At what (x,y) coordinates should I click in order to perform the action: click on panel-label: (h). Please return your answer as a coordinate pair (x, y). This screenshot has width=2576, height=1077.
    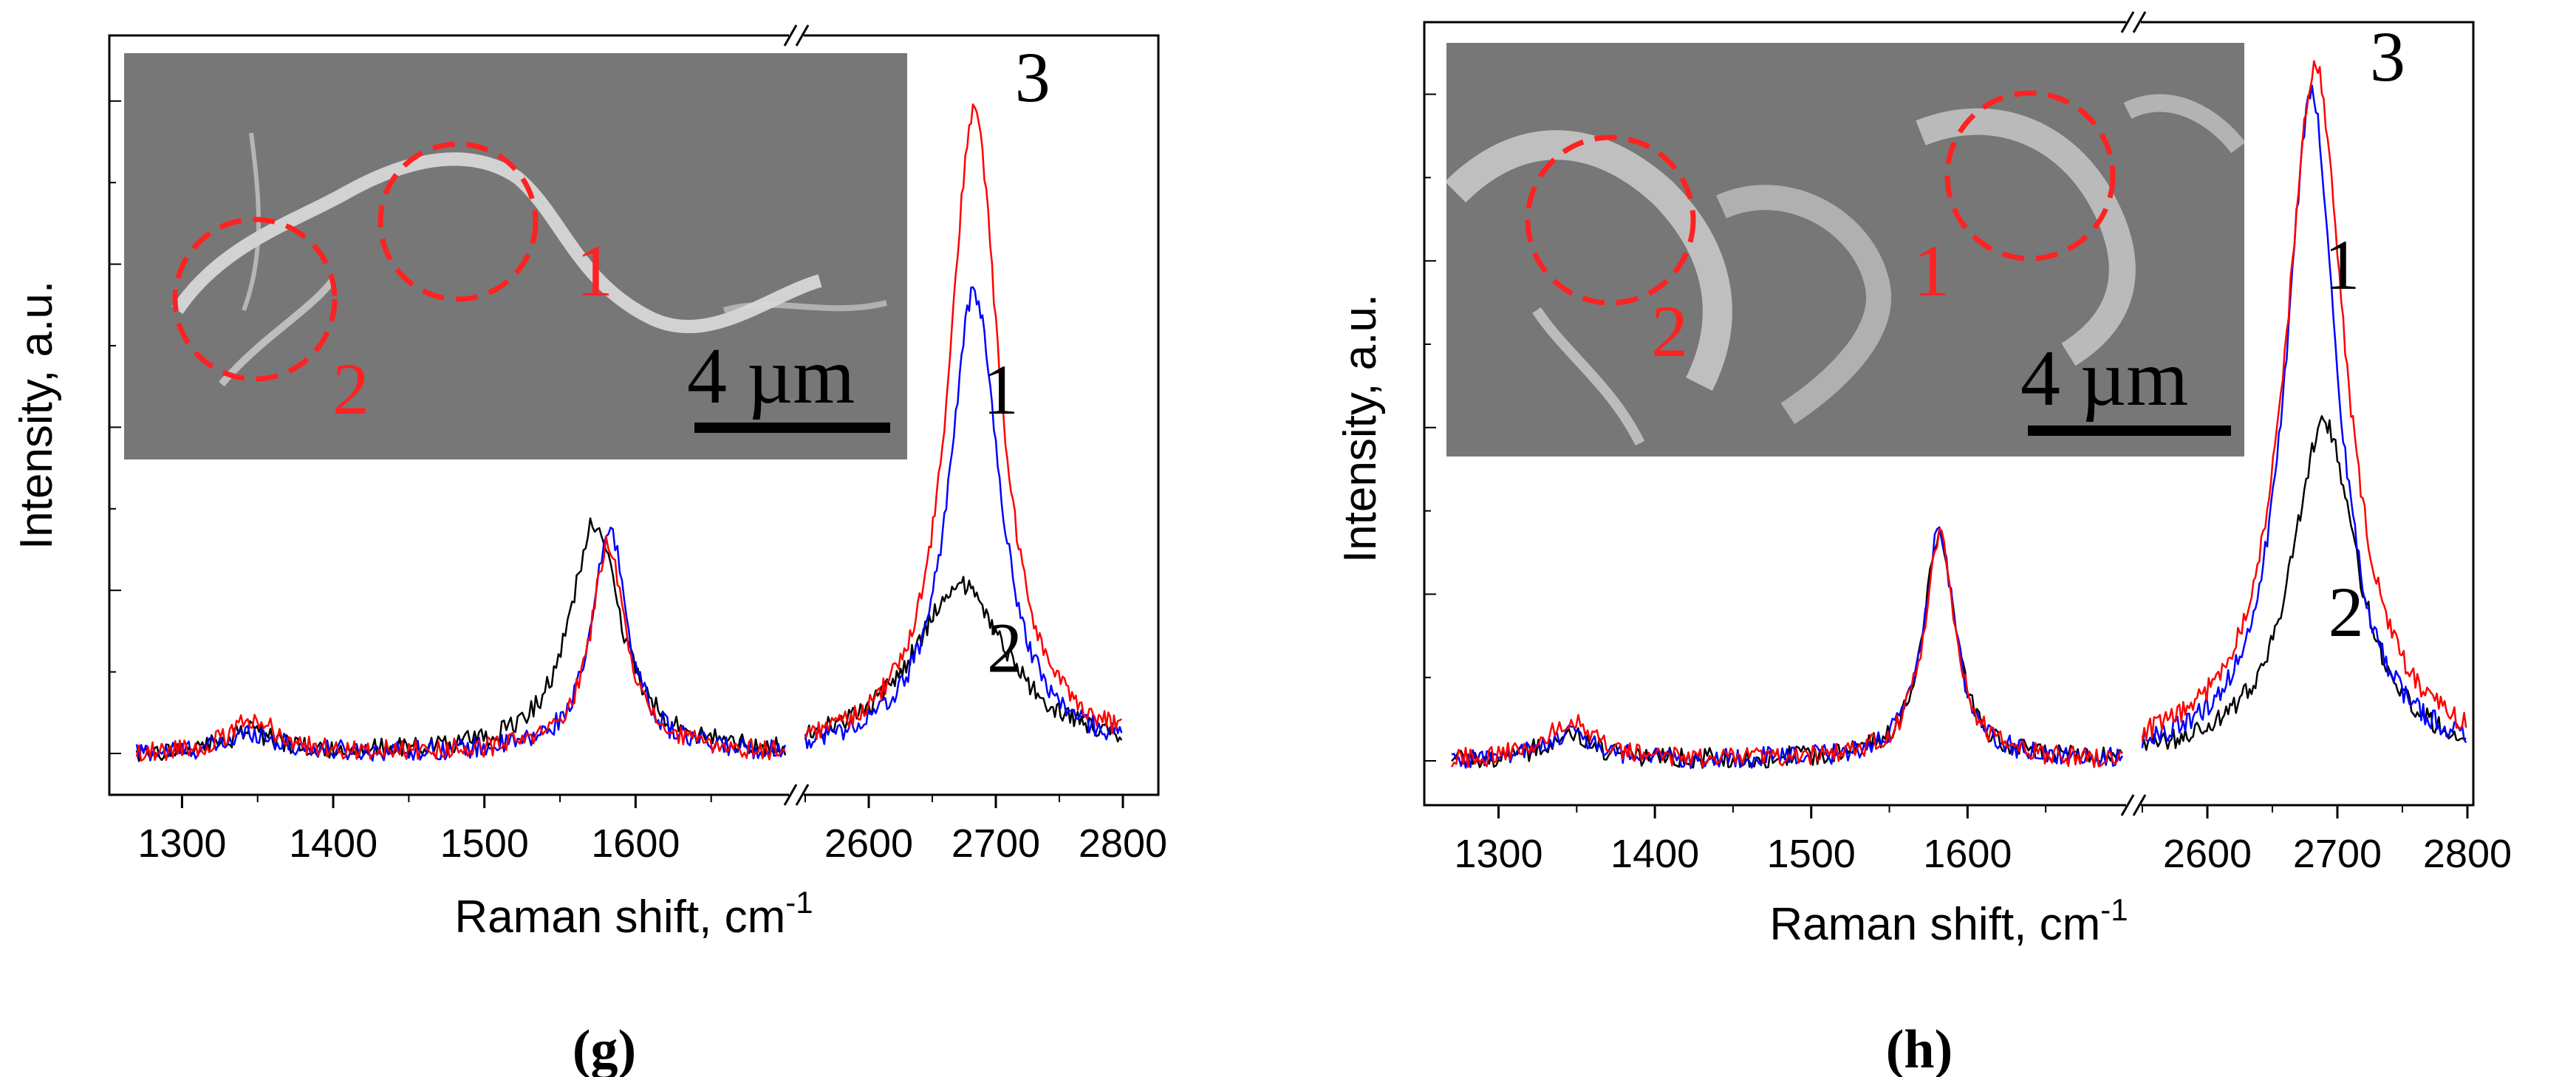
    Looking at the image, I should click on (1919, 1048).